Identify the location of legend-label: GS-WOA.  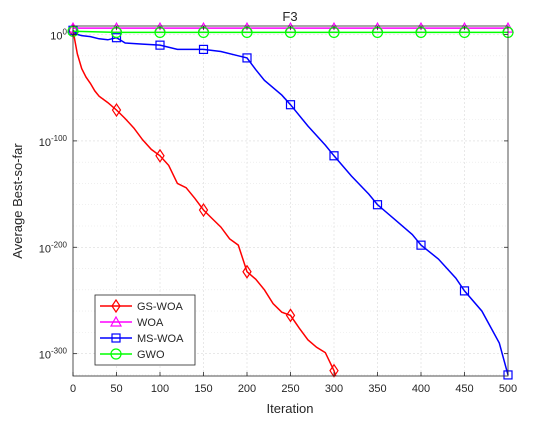
(160, 307).